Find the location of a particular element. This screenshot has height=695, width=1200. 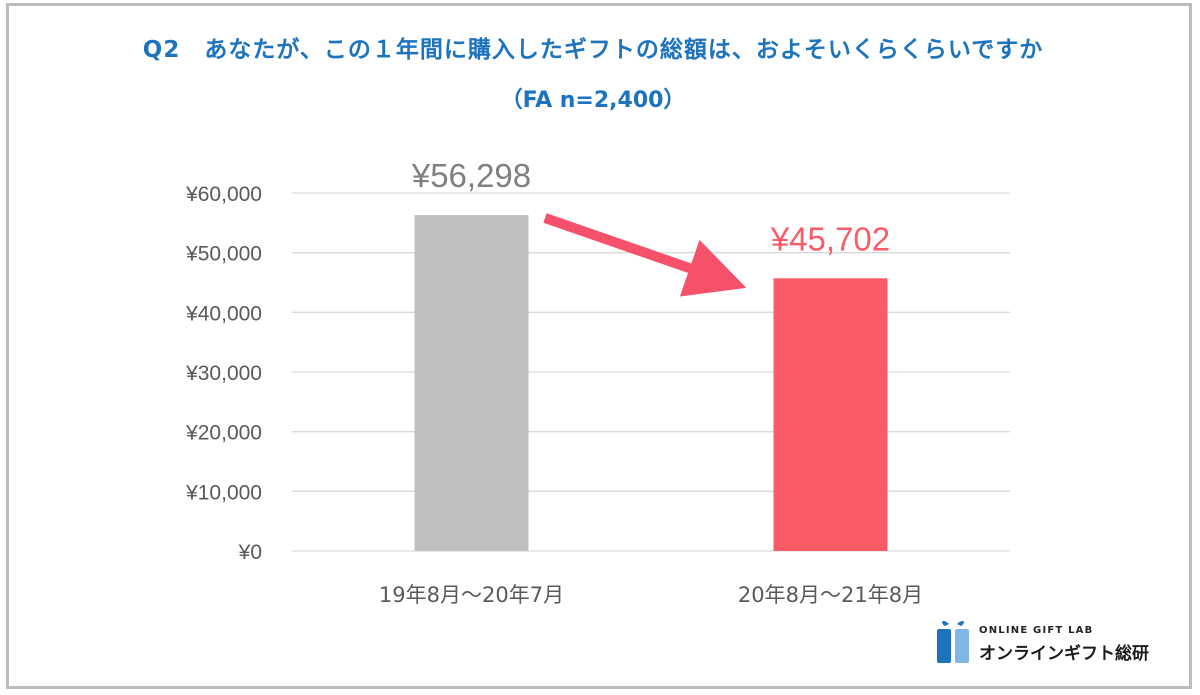

y-tick-label: ¥50,000 is located at coordinates (223, 254).